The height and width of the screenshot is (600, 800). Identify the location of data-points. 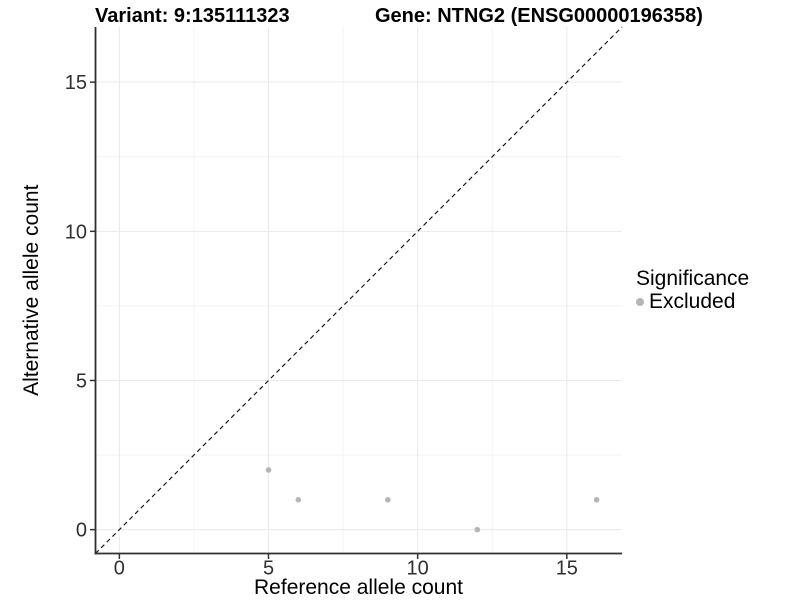
(432, 500).